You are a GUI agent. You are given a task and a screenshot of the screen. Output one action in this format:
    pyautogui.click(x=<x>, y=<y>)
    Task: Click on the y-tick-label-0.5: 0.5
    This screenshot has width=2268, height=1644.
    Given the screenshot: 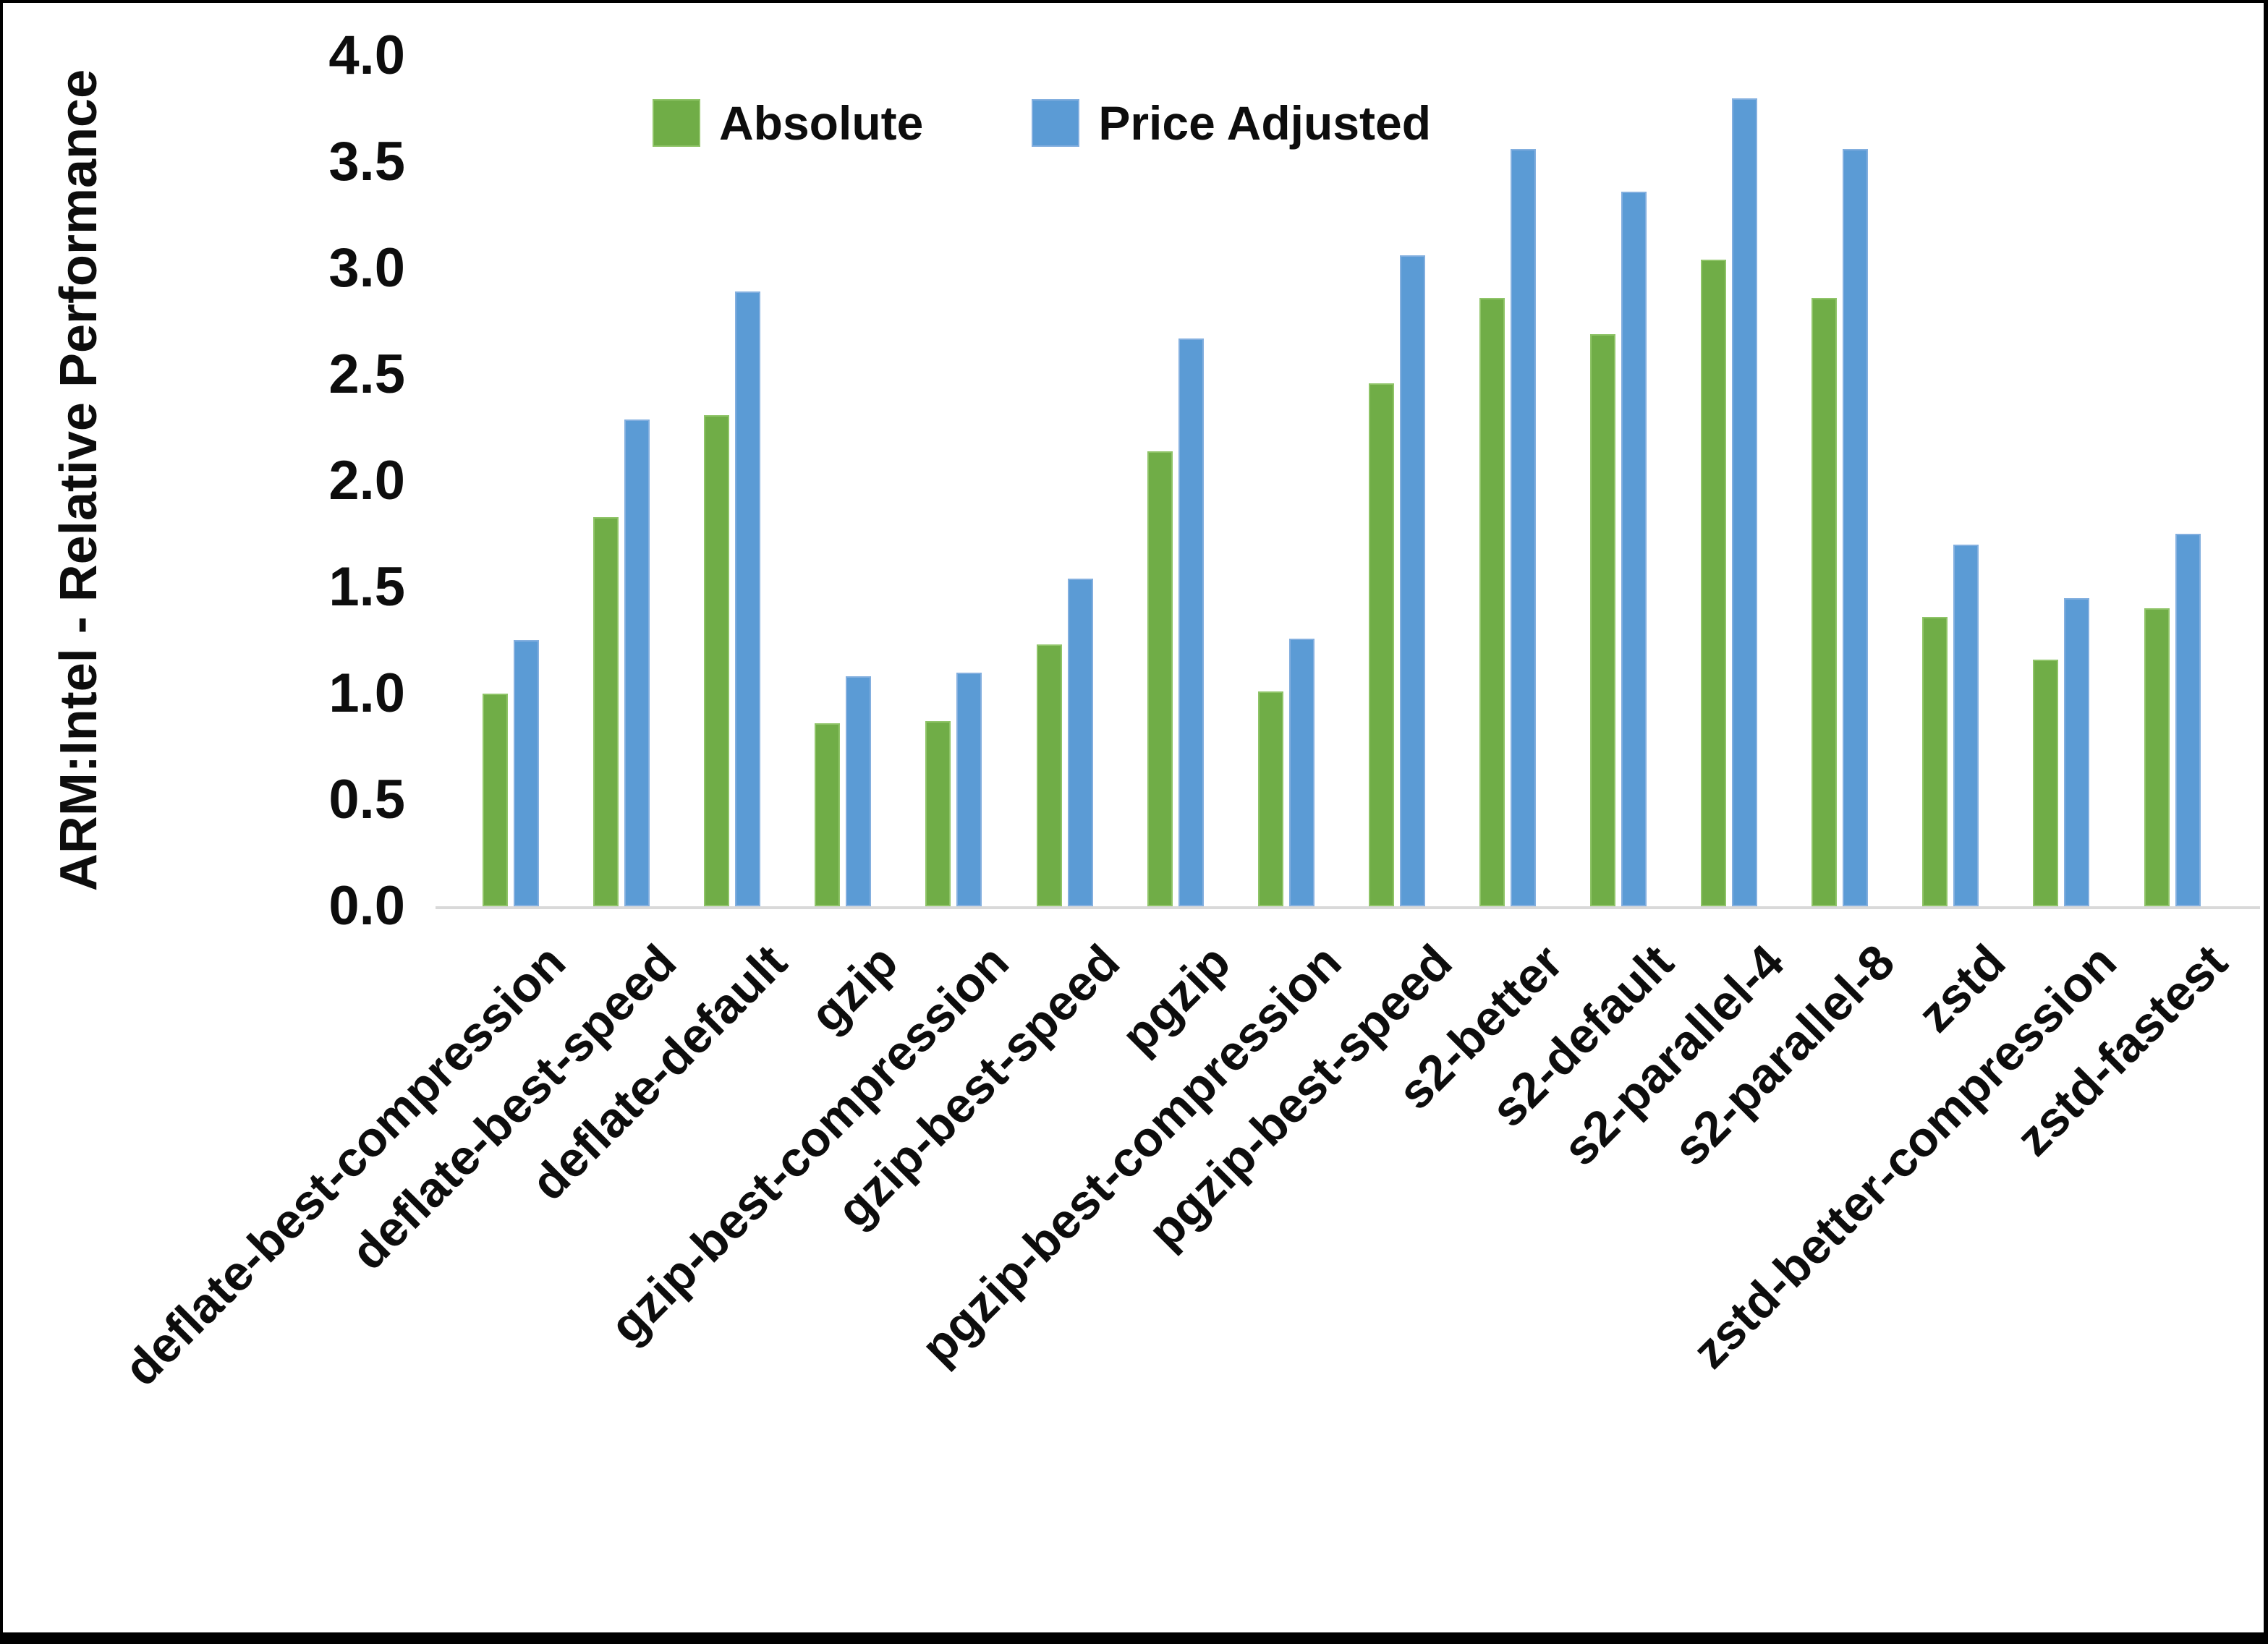 What is the action you would take?
    pyautogui.click(x=366, y=799)
    